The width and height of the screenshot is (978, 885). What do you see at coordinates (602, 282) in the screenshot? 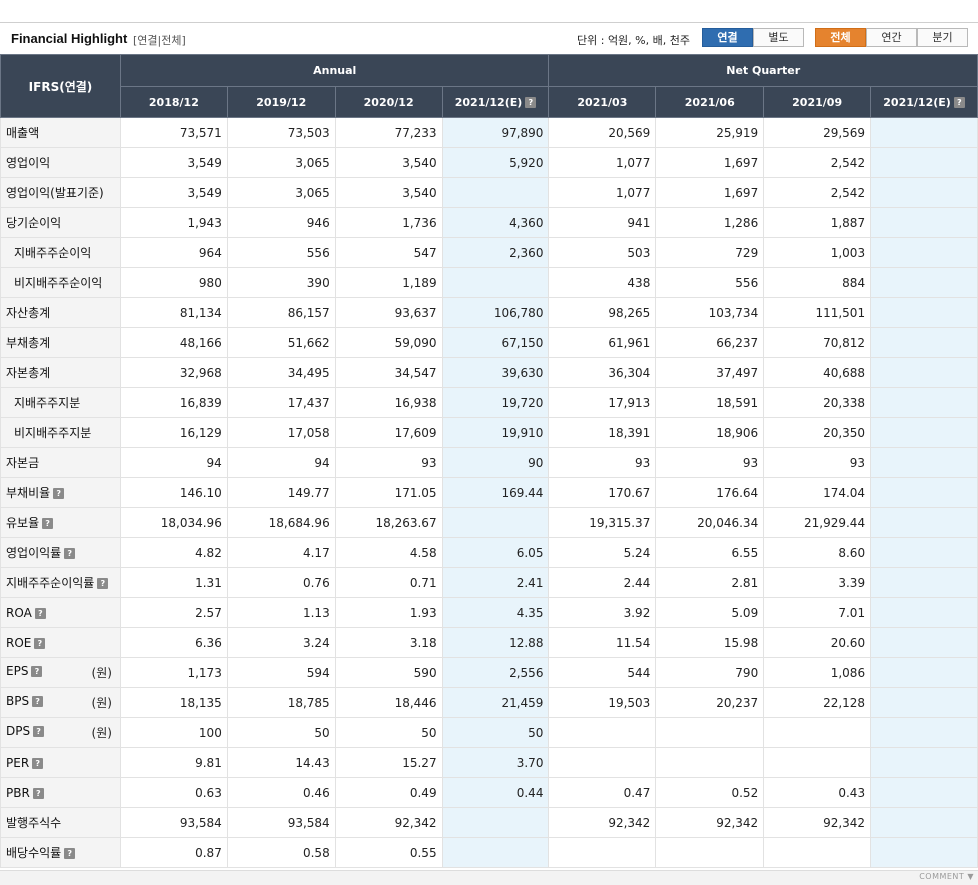
I see `table-cell: 438` at bounding box center [602, 282].